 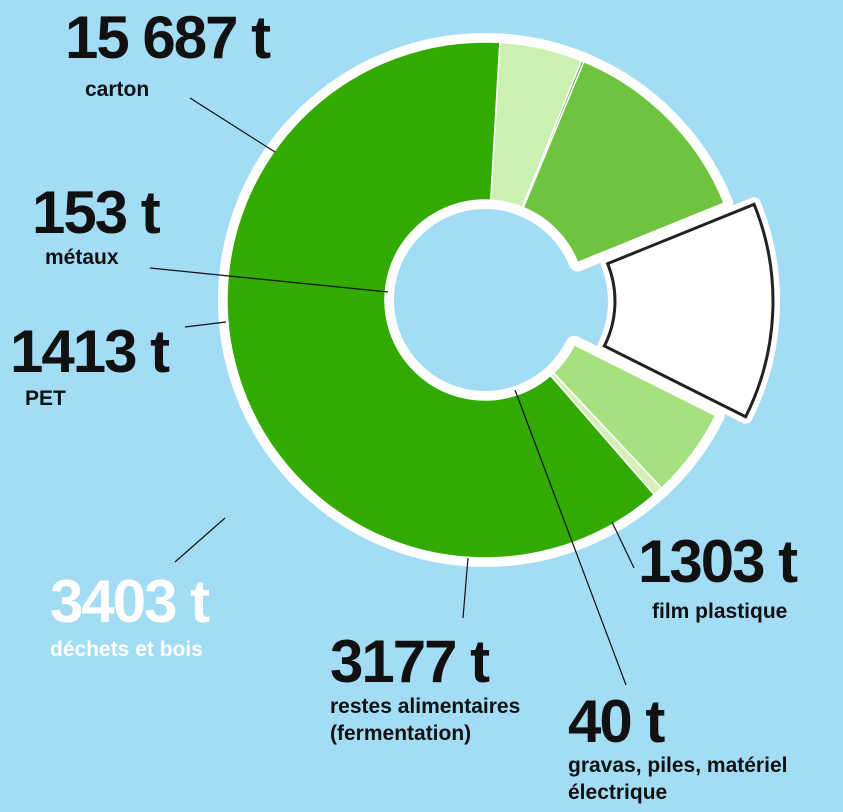 I want to click on category-label: PET, so click(x=45, y=398).